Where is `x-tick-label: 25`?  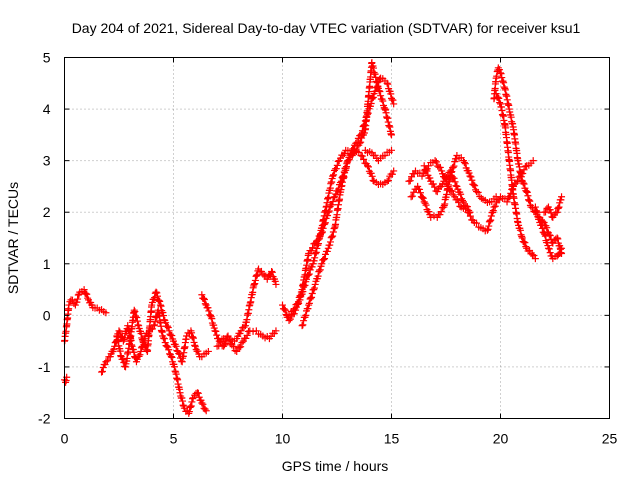 x-tick-label: 25 is located at coordinates (610, 439).